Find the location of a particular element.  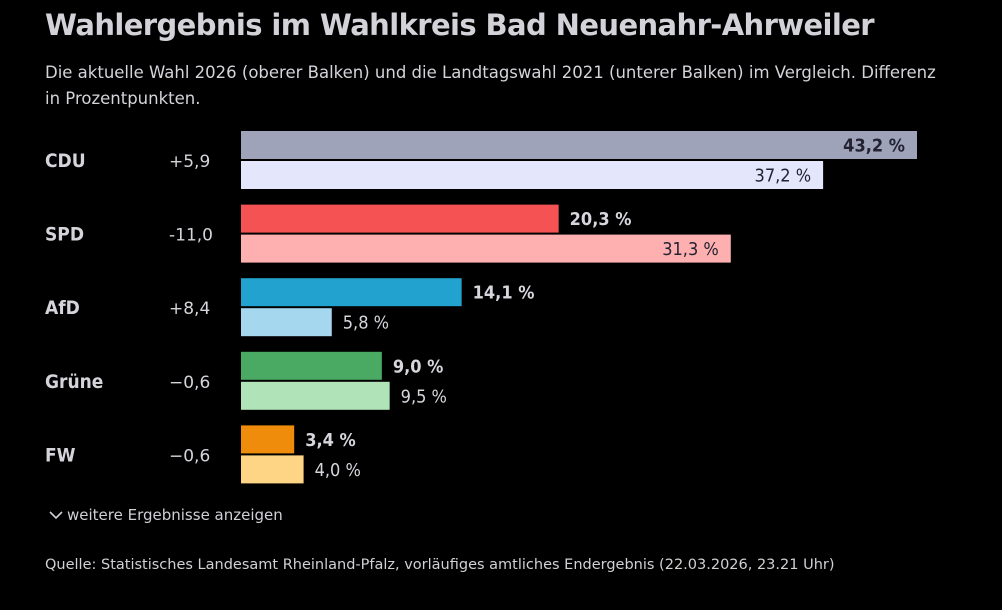

value-label-afd-previous: 5,8 % is located at coordinates (366, 323).